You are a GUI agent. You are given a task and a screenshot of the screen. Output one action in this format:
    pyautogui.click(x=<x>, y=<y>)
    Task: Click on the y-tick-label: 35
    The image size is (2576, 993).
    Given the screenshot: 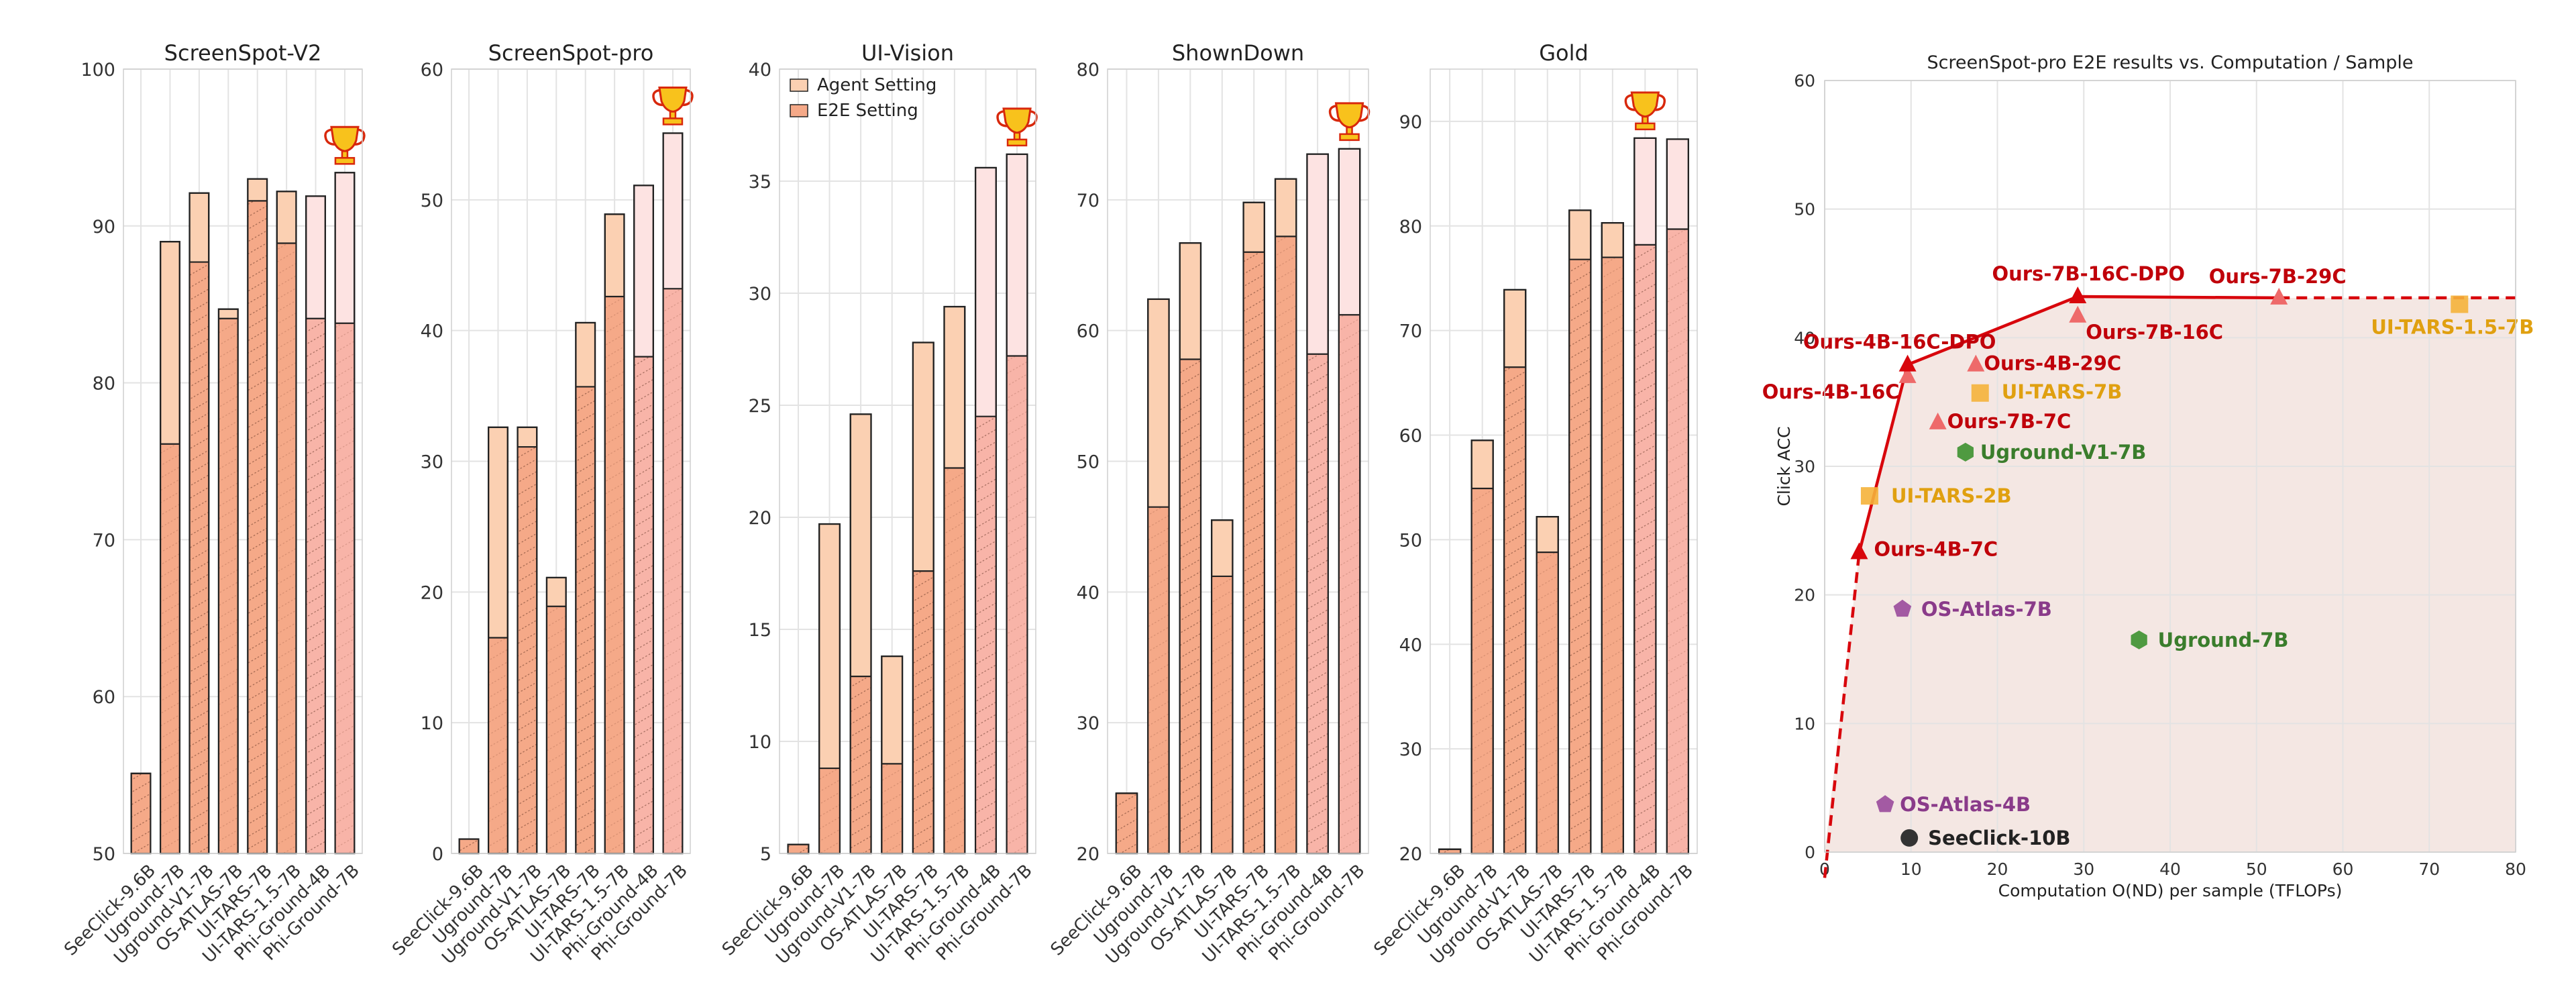 What is the action you would take?
    pyautogui.click(x=760, y=182)
    